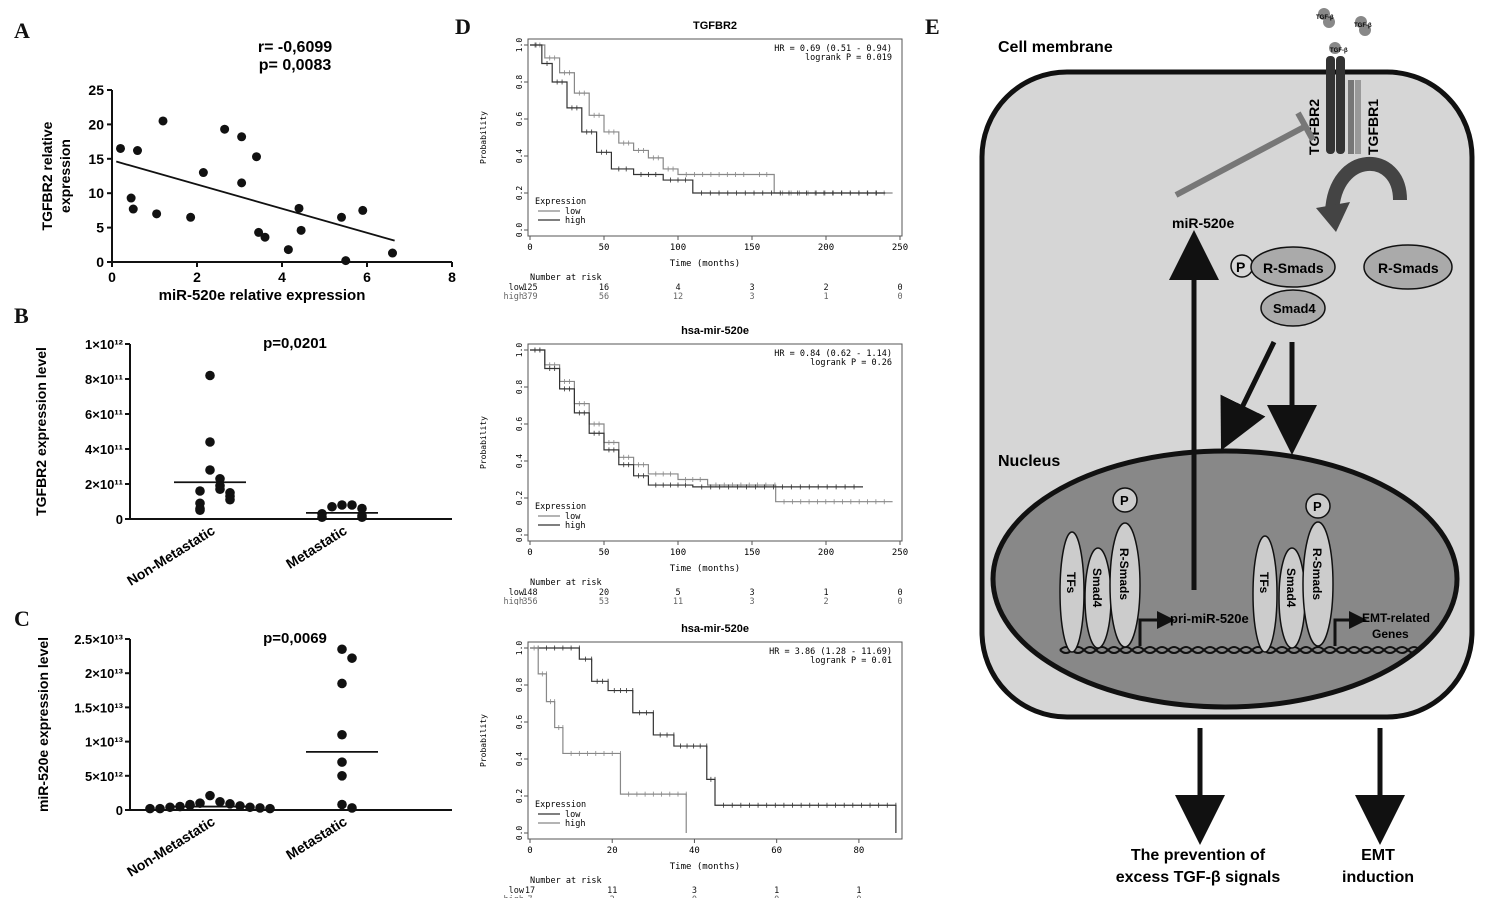 The width and height of the screenshot is (1486, 906). Describe the element at coordinates (1317, 506) in the screenshot. I see `svg-text: P` at that location.